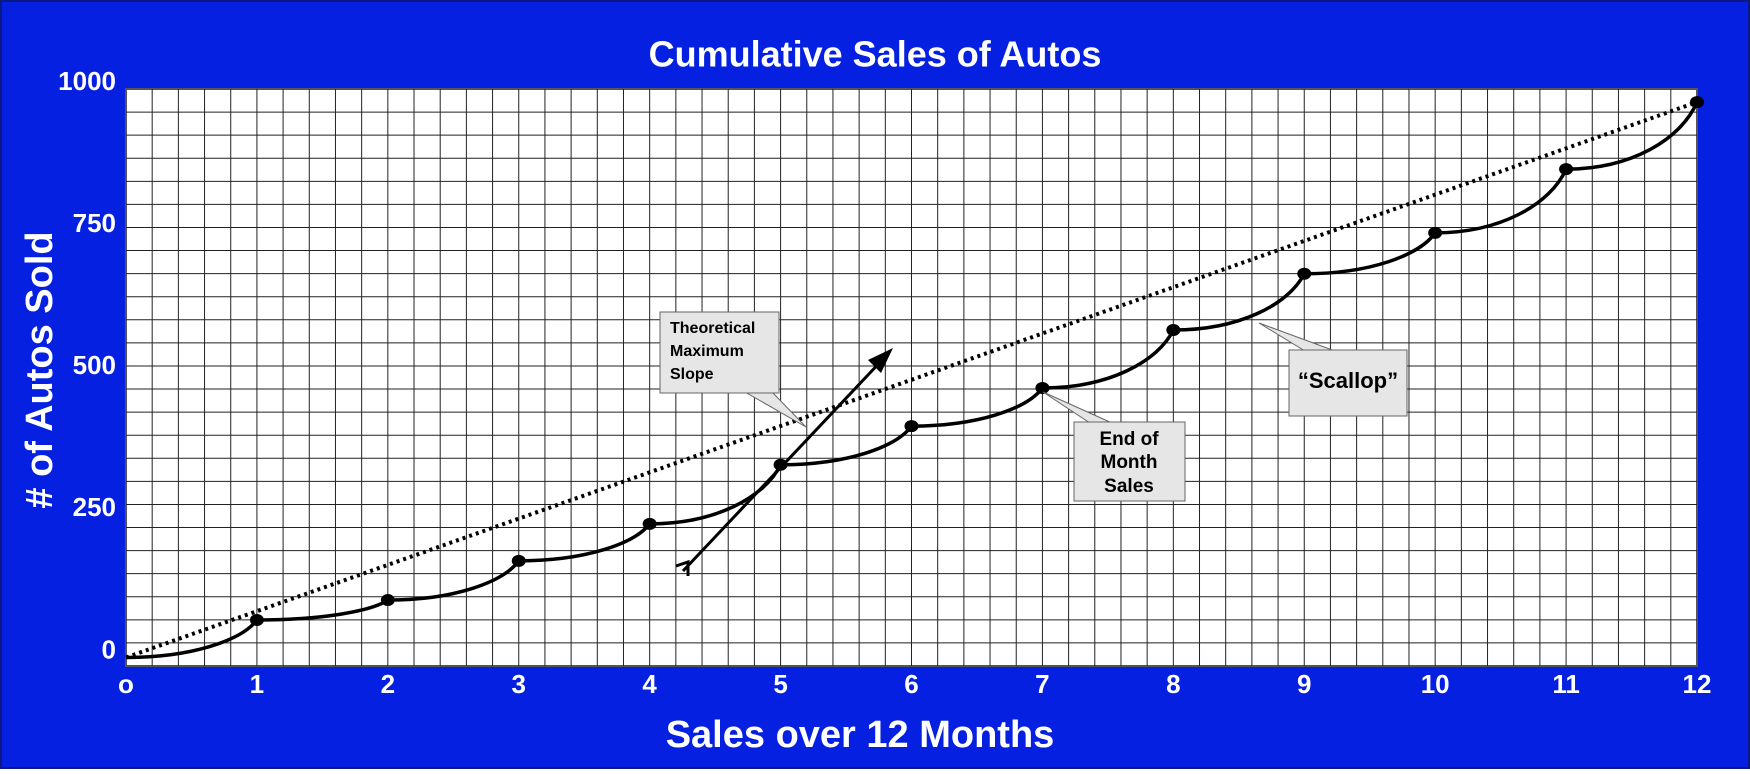  I want to click on x-tick-label: 7, so click(1042, 684).